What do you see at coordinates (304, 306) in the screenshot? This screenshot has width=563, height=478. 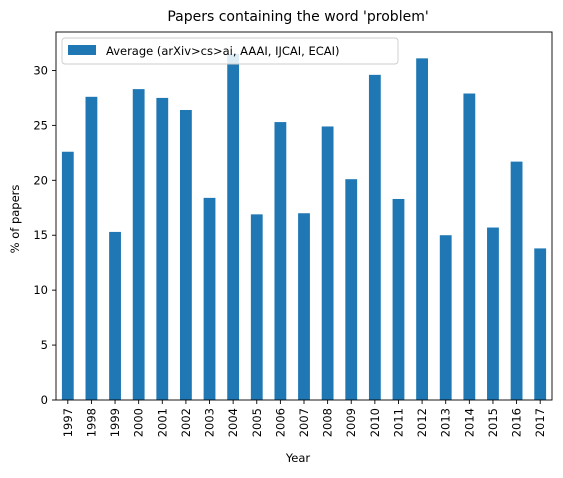 I see `bar-2007` at bounding box center [304, 306].